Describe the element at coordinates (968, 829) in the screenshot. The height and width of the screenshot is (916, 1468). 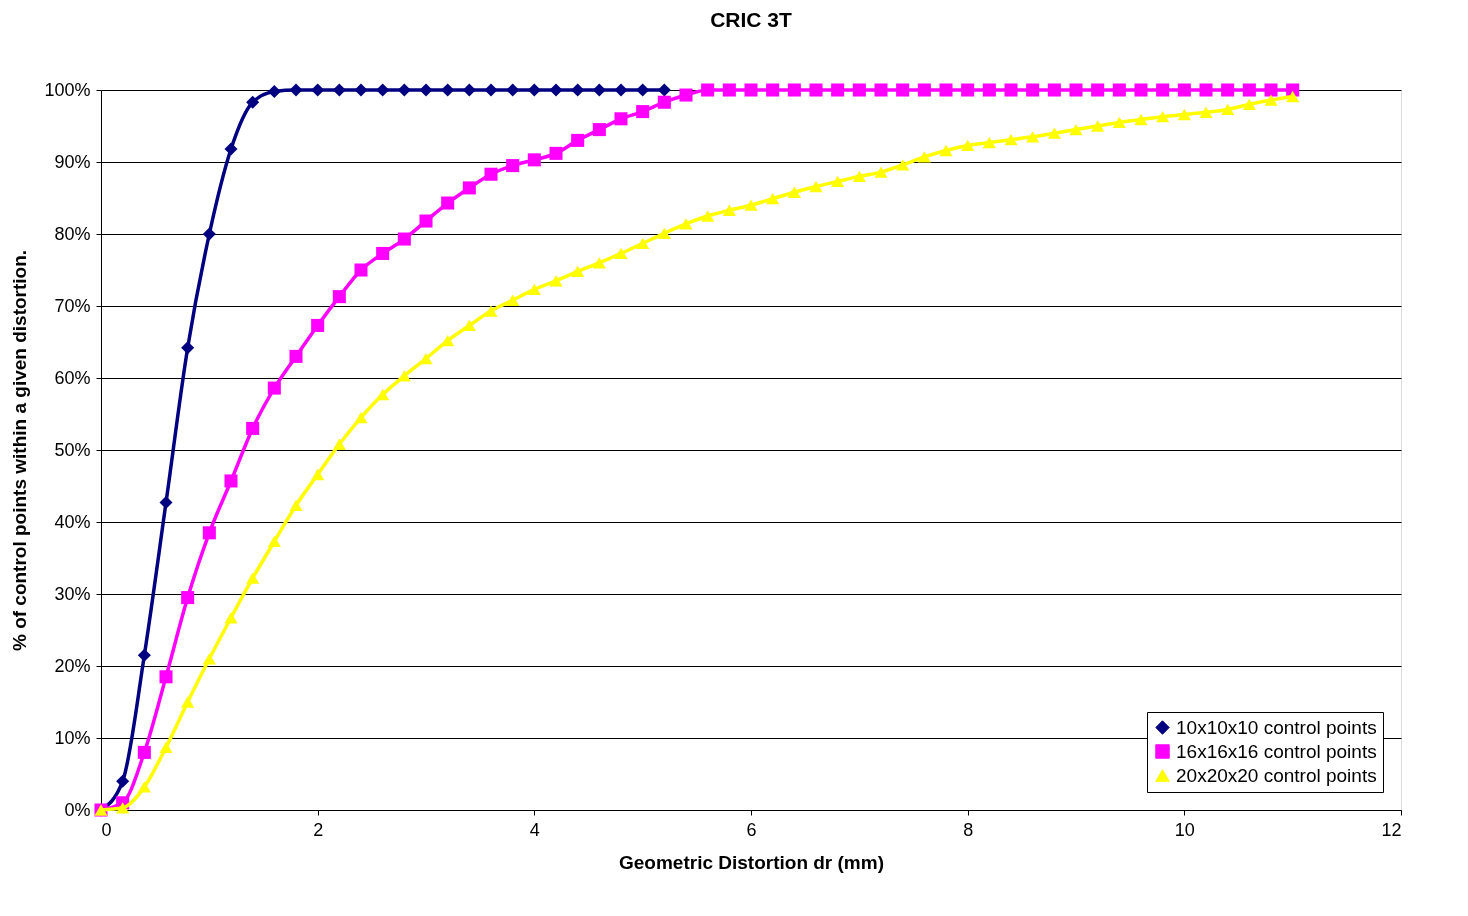
I see `x-tick-label: 8` at that location.